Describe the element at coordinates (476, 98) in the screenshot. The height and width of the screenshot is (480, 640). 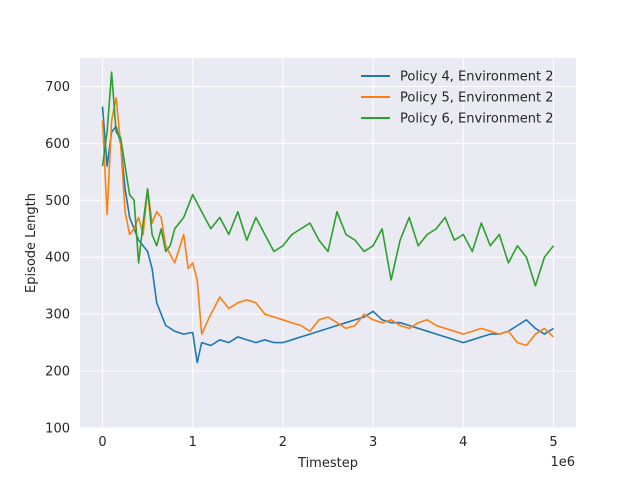
I see `legend-entry: Policy 5, Environment 2` at that location.